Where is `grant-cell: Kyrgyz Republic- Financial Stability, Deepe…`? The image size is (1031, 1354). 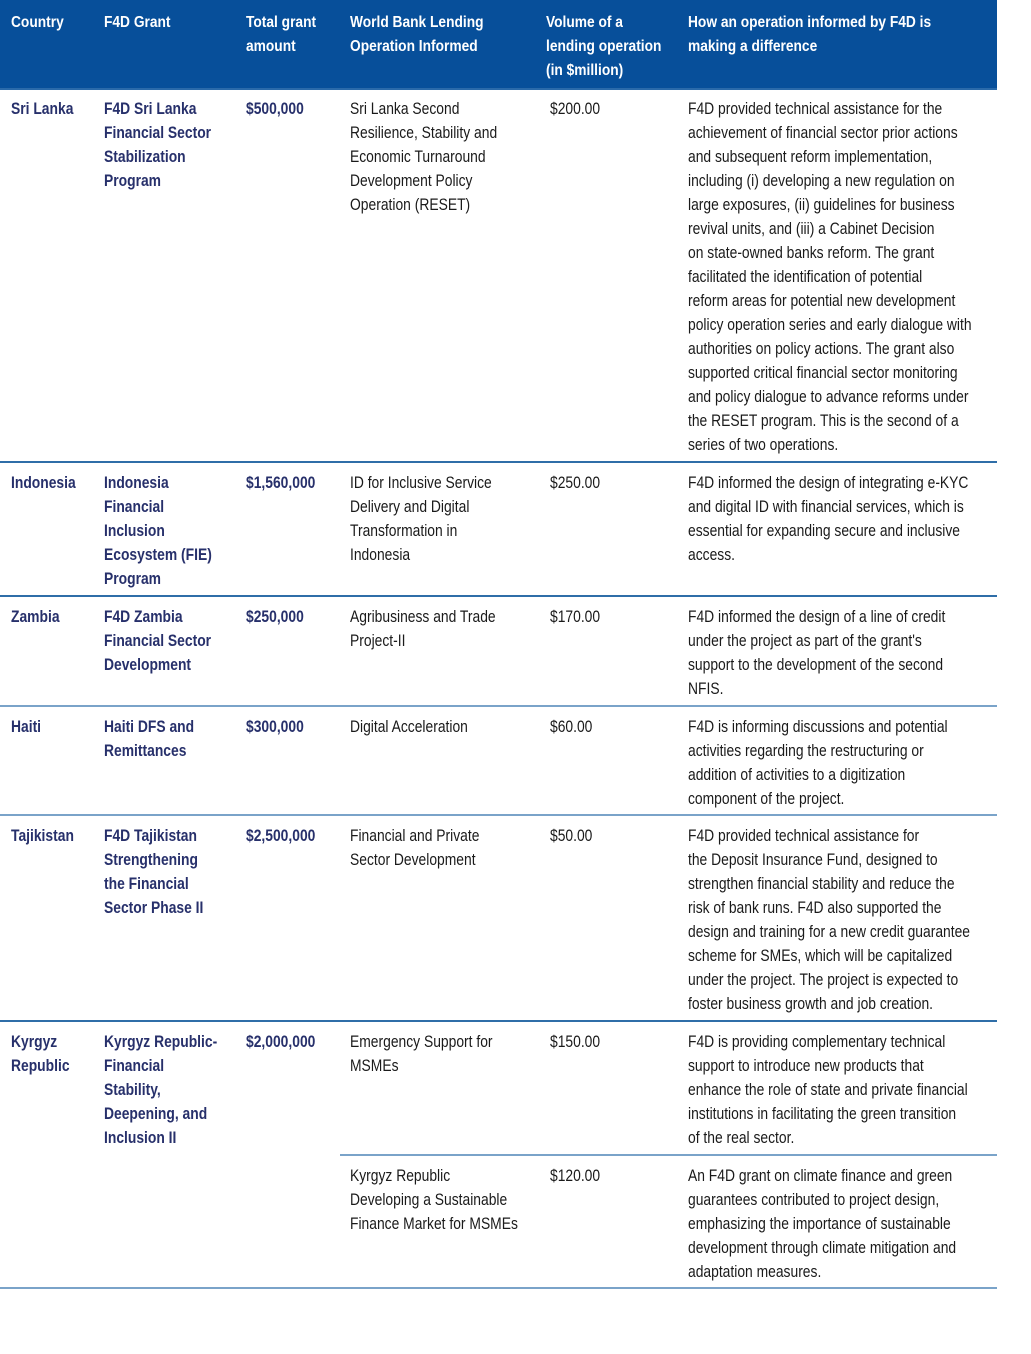
grant-cell: Kyrgyz Republic- Financial Stability, Deepe… is located at coordinates (161, 1090).